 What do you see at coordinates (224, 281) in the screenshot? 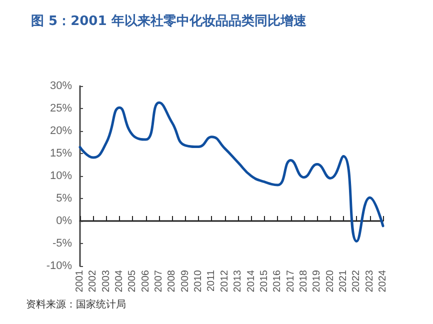
I see `x-tick-label: 2012` at bounding box center [224, 281].